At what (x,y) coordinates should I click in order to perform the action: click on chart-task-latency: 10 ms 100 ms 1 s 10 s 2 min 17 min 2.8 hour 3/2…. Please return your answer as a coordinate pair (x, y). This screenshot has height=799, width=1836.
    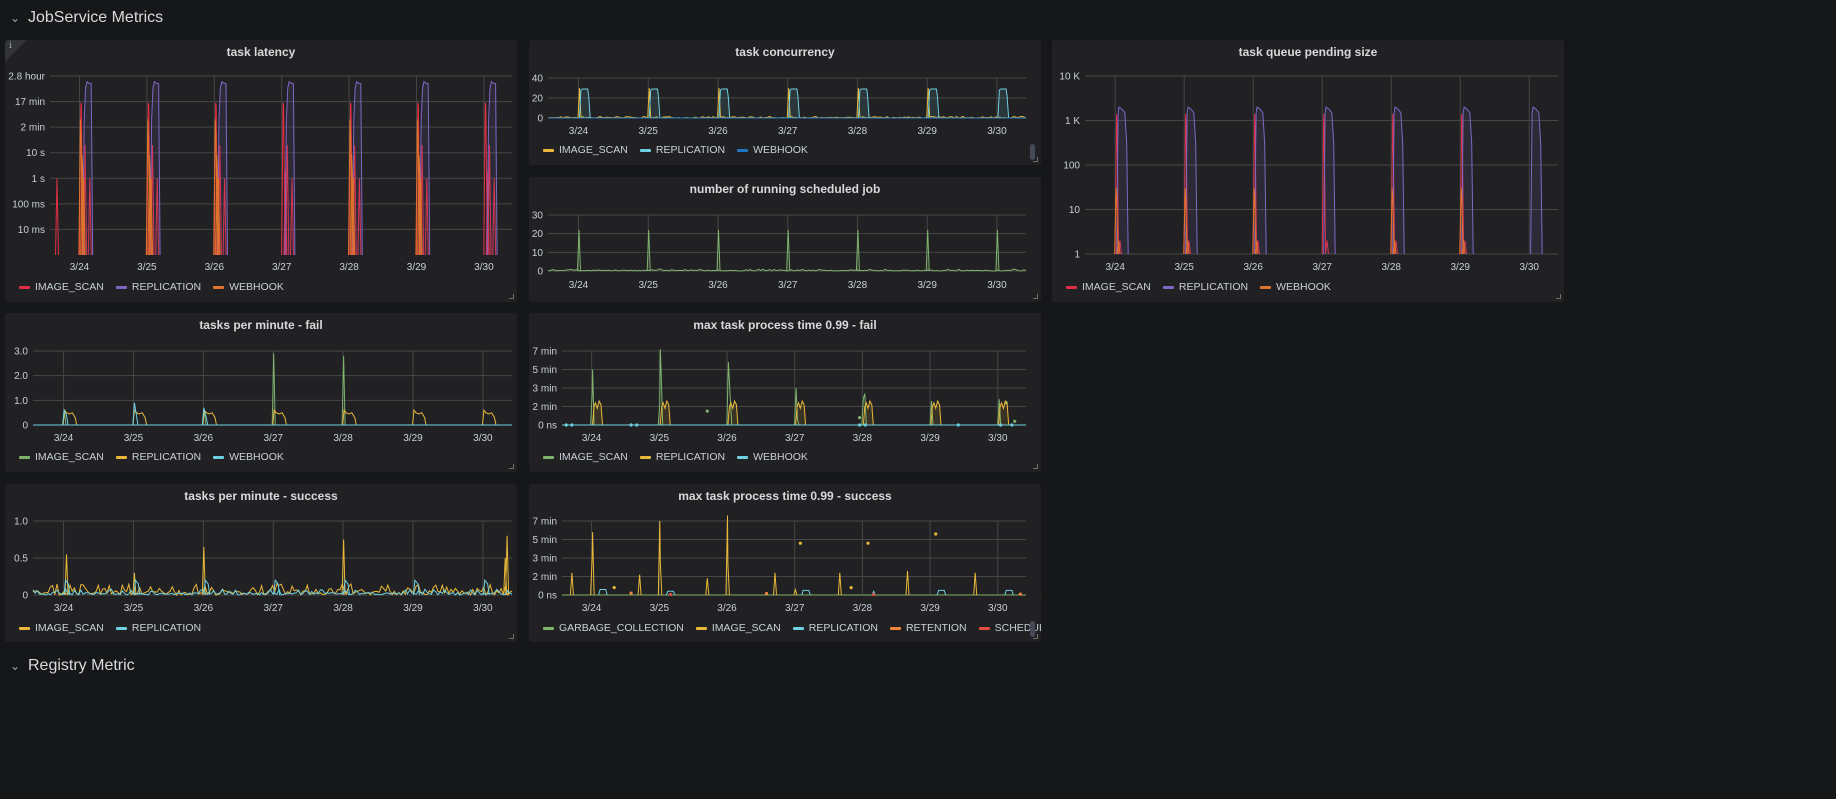
    Looking at the image, I should click on (260, 172).